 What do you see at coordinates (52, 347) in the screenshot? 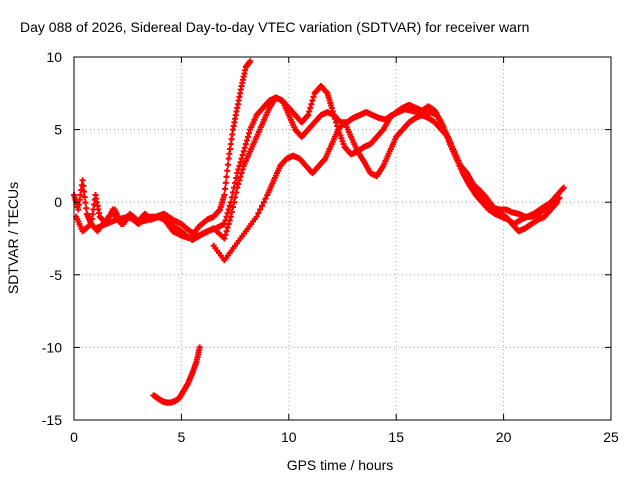
I see `y-tick-label: -10` at bounding box center [52, 347].